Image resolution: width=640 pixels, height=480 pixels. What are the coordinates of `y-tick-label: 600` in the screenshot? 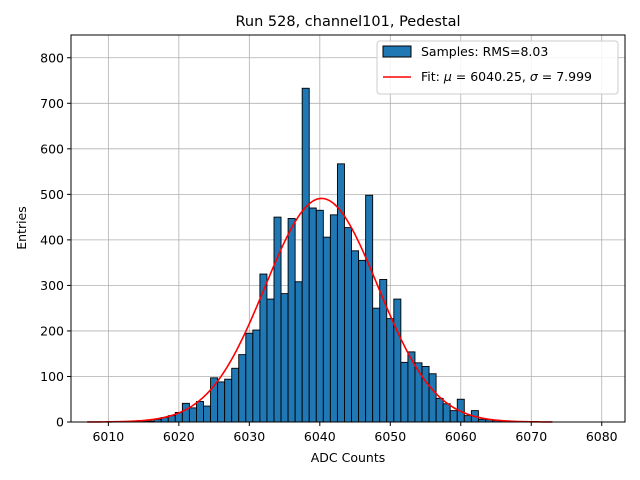 It's located at (52, 148).